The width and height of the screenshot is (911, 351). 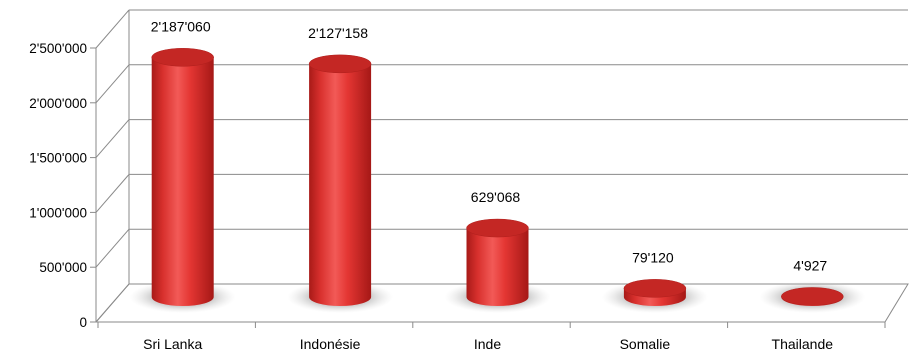 What do you see at coordinates (83, 322) in the screenshot?
I see `y-tick-label: 0` at bounding box center [83, 322].